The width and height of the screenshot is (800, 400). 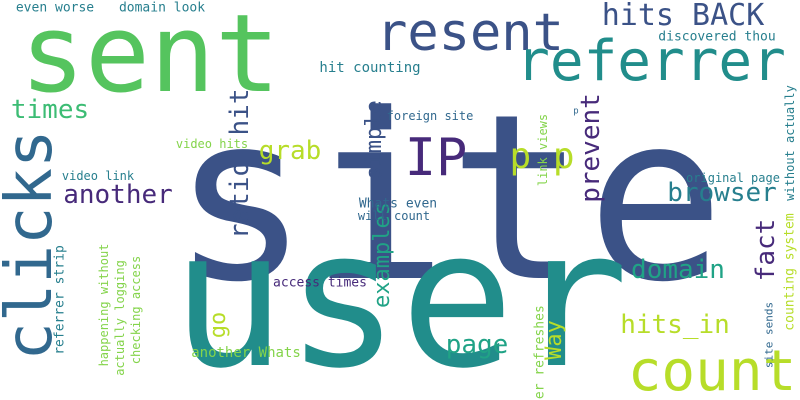 I want to click on word-simple: simple, so click(x=374, y=140).